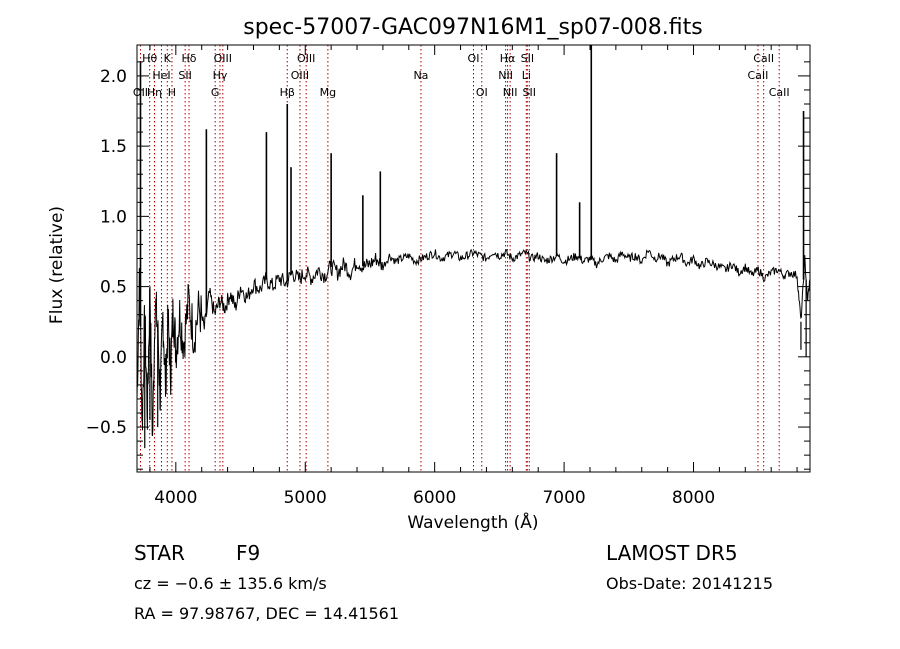  I want to click on line-marker-label-6: Hδ, so click(189, 58).